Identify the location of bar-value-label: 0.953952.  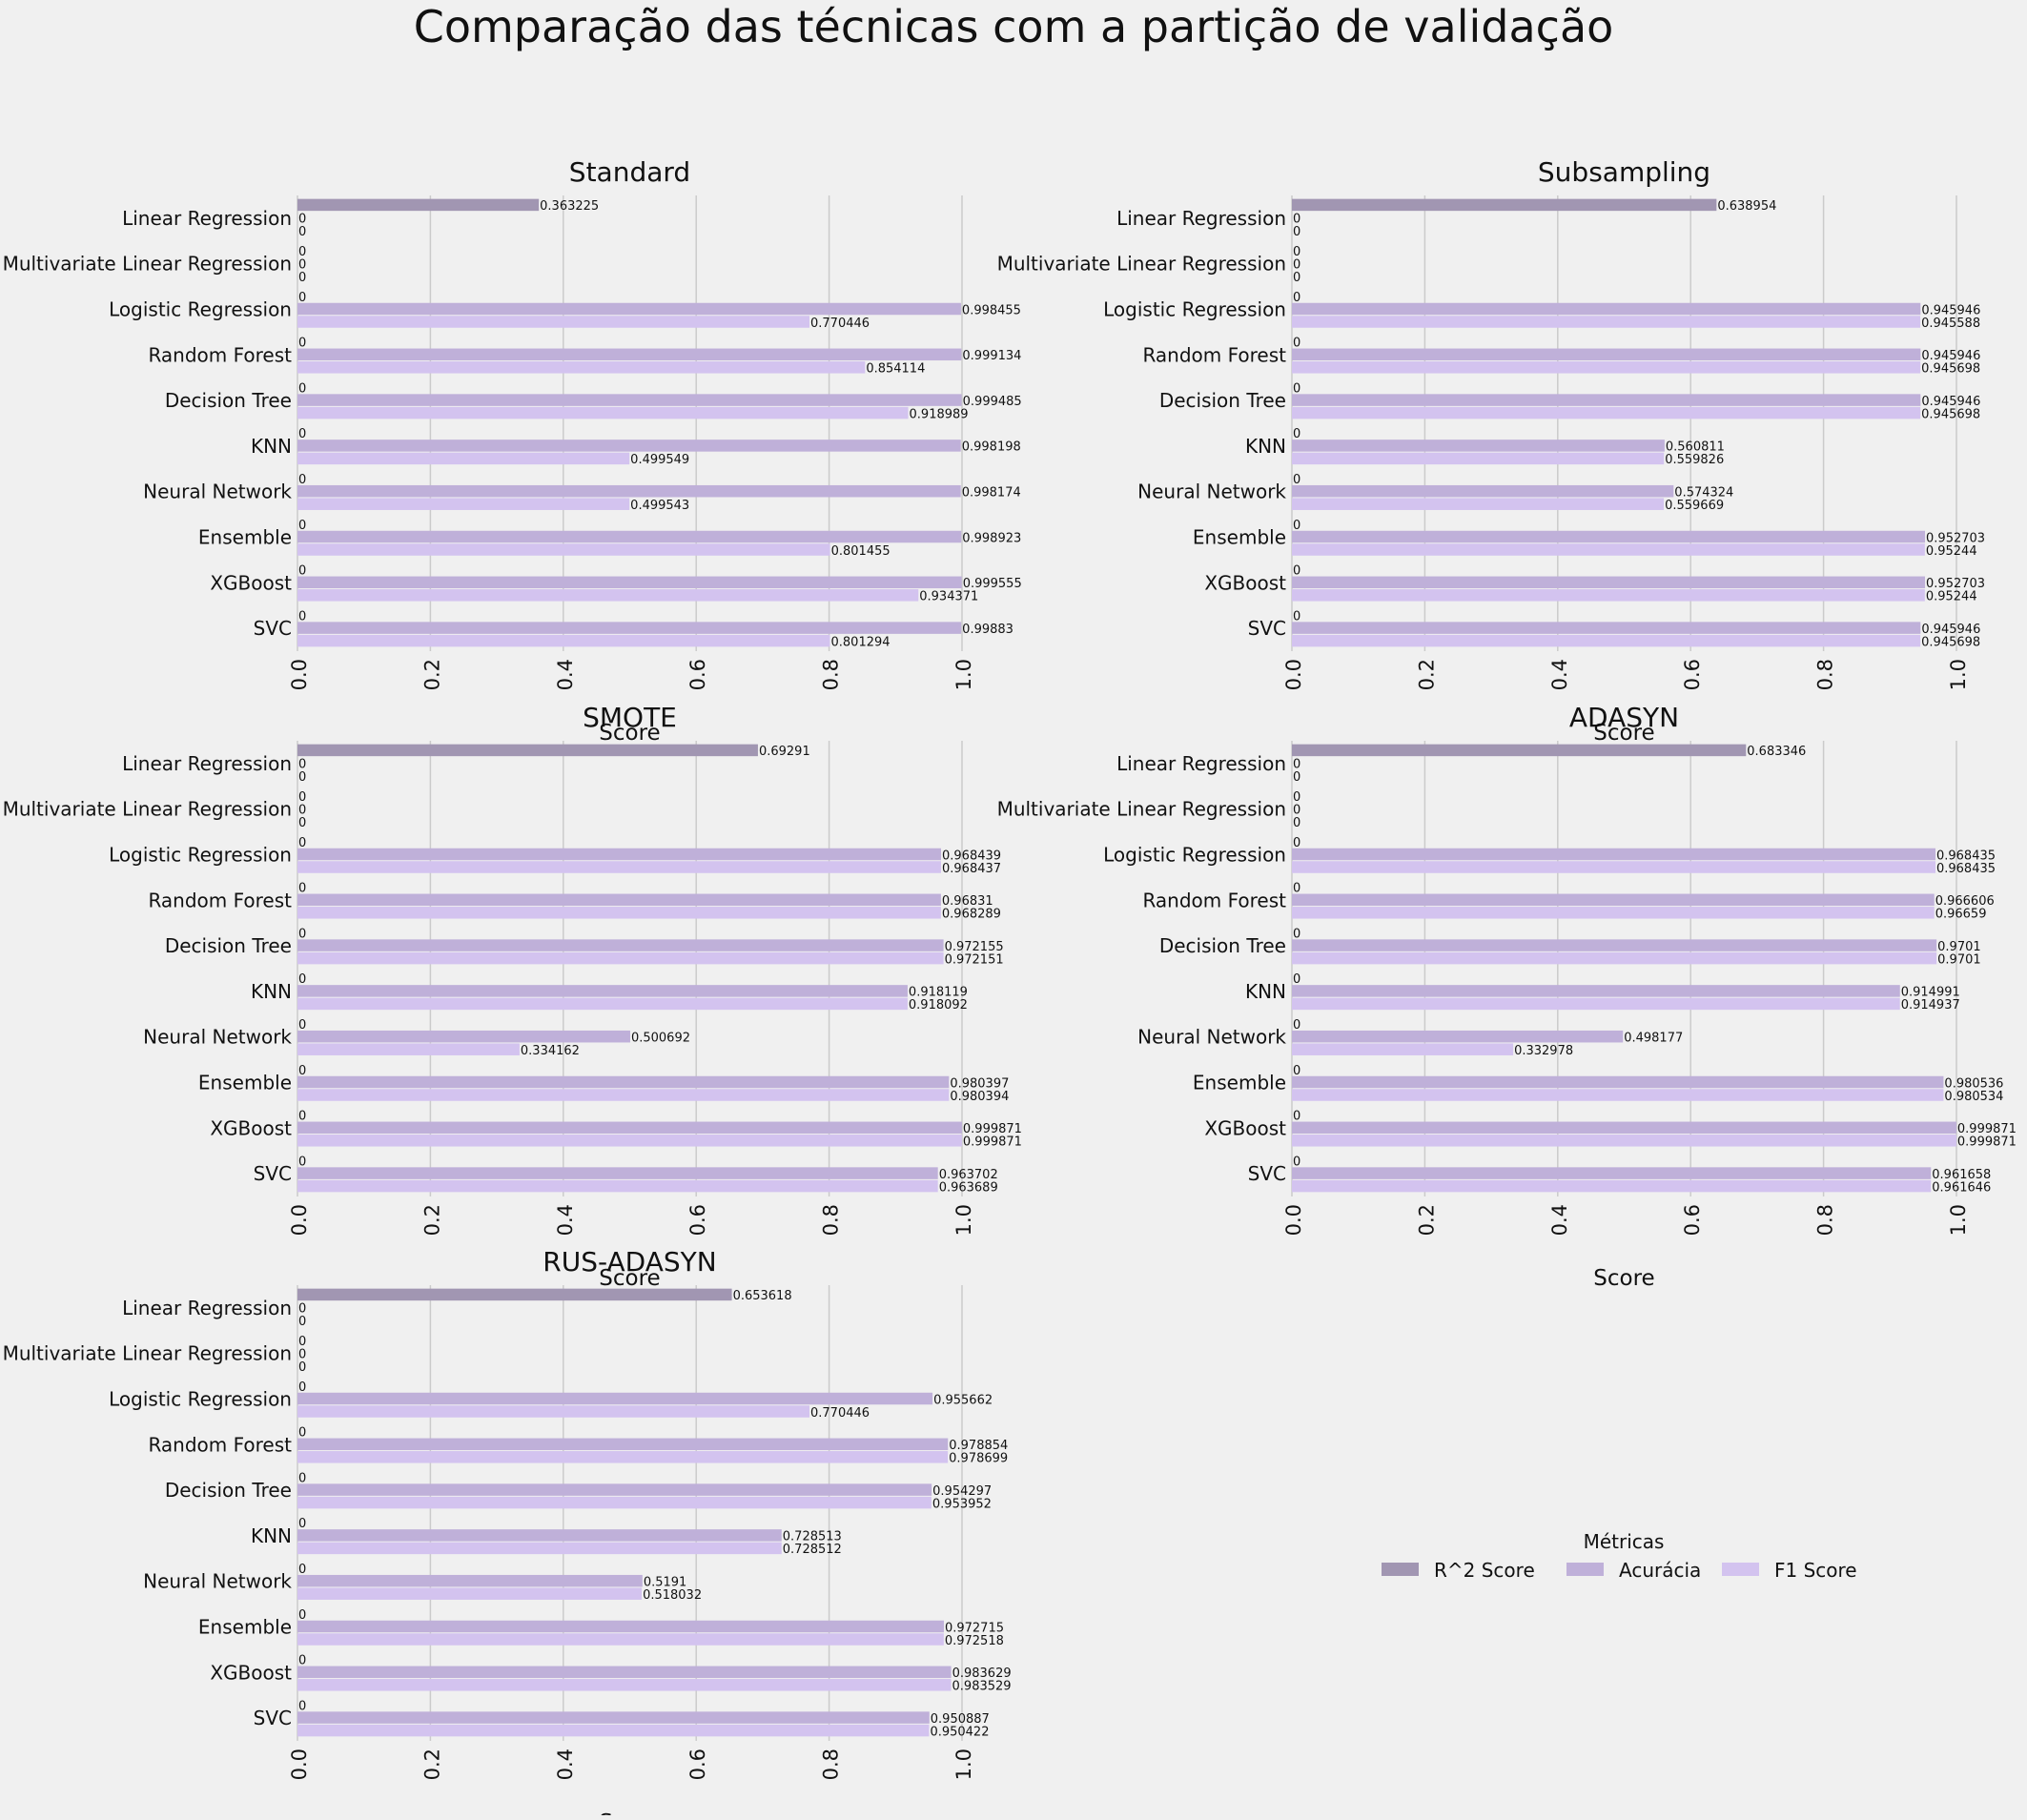
(962, 1504).